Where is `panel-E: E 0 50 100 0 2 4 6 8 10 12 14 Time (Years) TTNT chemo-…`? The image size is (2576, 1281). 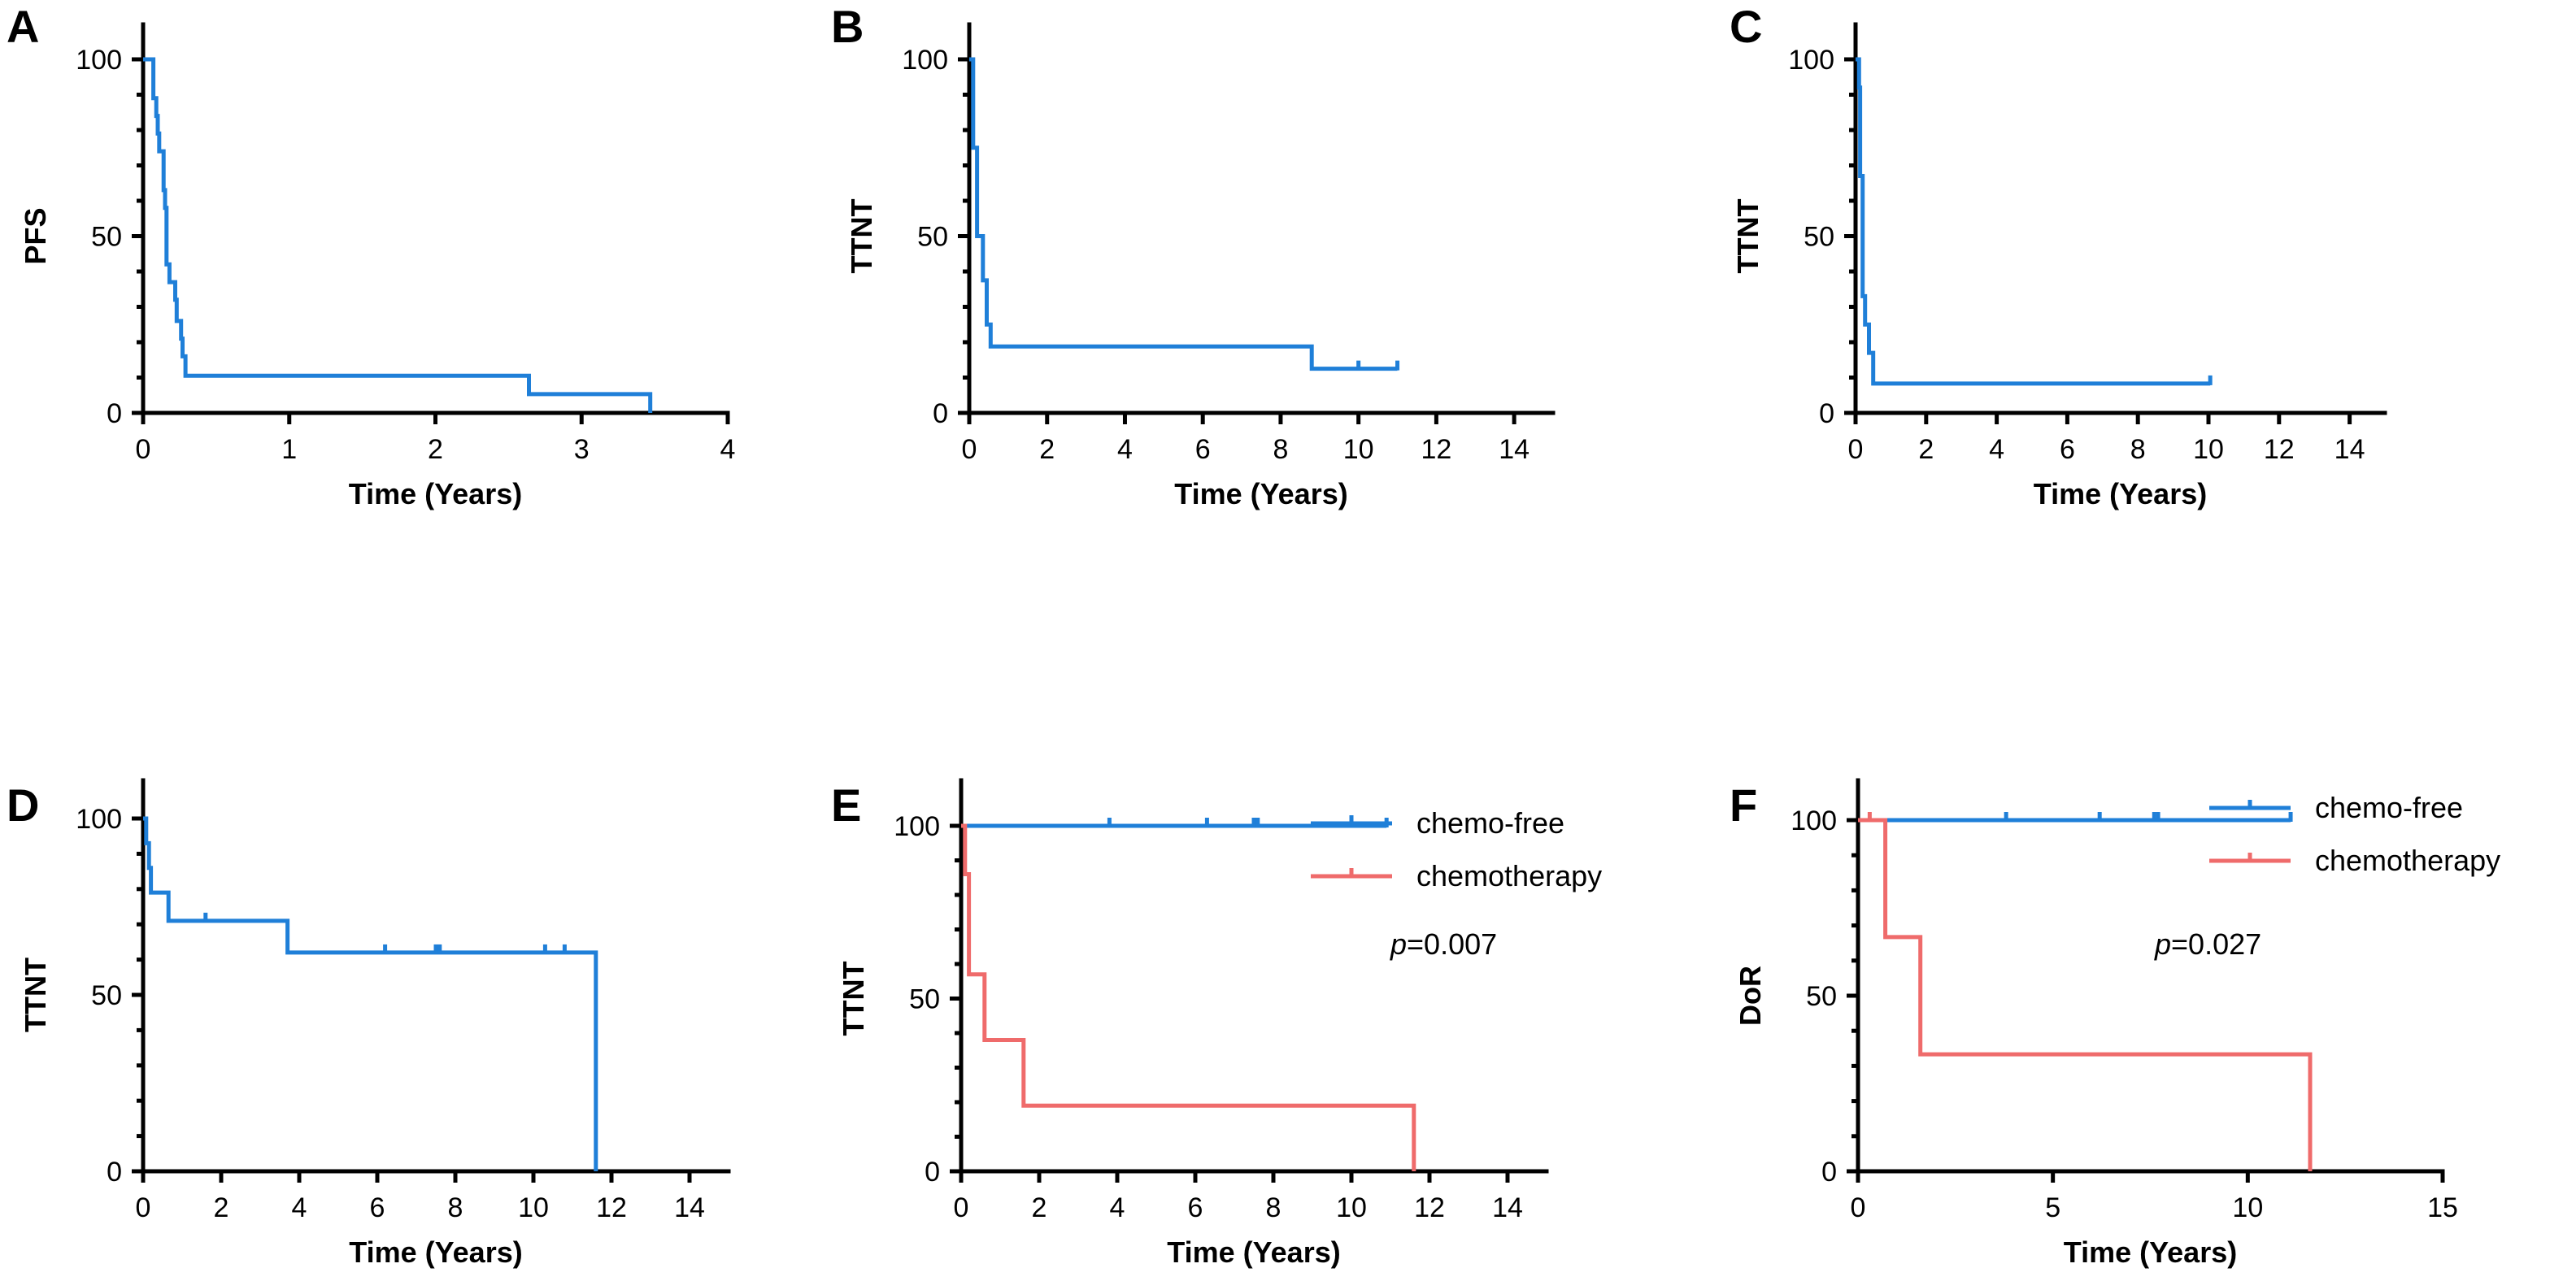 panel-E: E 0 50 100 0 2 4 6 8 10 12 14 Time (Years) TTNT chemo-… is located at coordinates (1217, 1023).